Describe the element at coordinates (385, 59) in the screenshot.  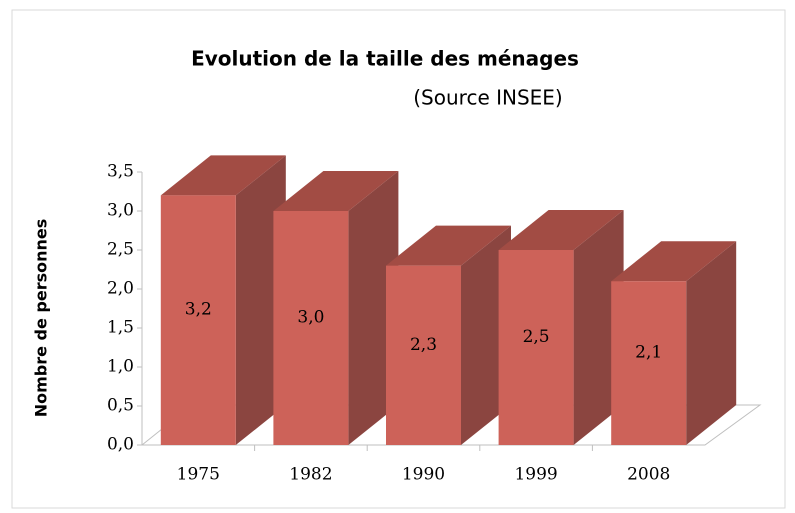
I see `chart-title: Evolution de la taille des ménages` at that location.